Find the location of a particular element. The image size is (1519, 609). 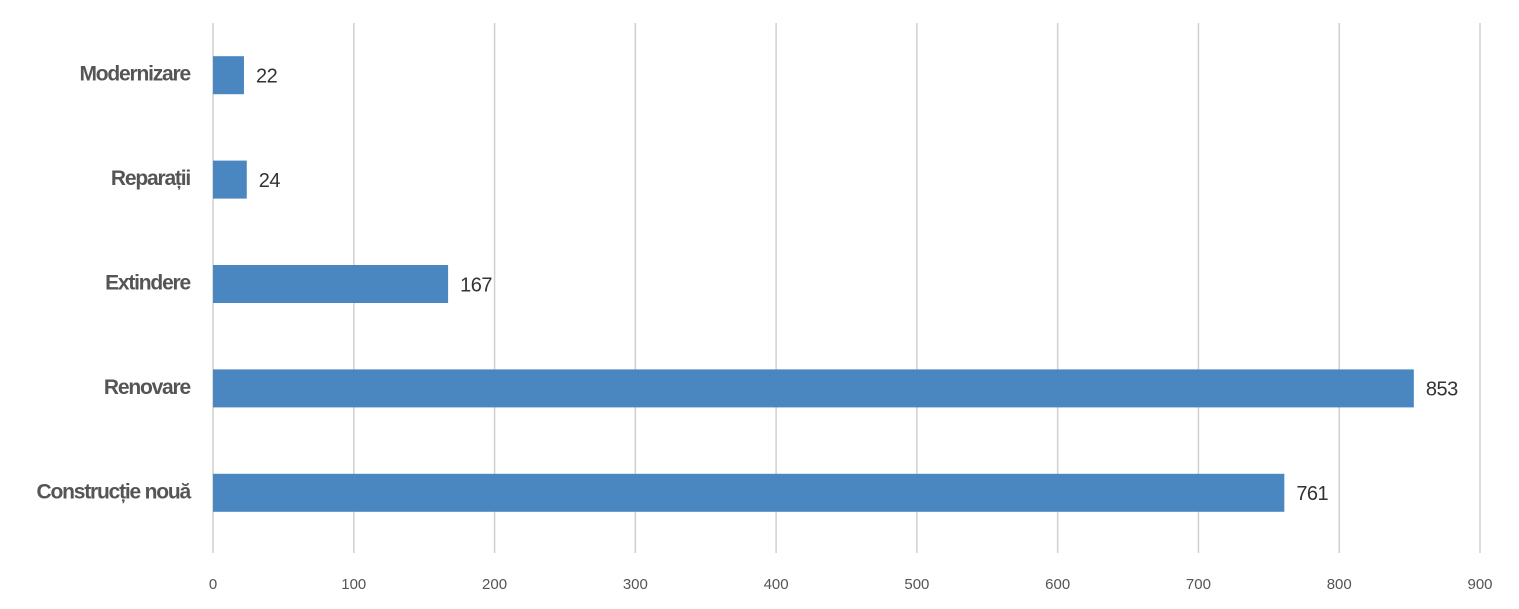

x-tick-label: 900 is located at coordinates (1479, 584).